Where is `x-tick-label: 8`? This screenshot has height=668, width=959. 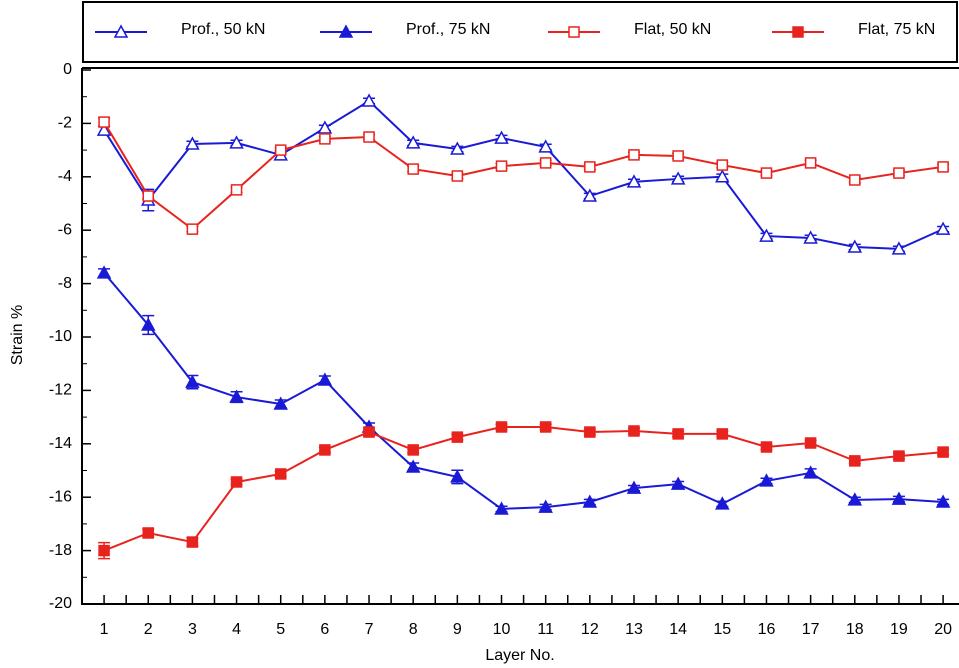 x-tick-label: 8 is located at coordinates (413, 629).